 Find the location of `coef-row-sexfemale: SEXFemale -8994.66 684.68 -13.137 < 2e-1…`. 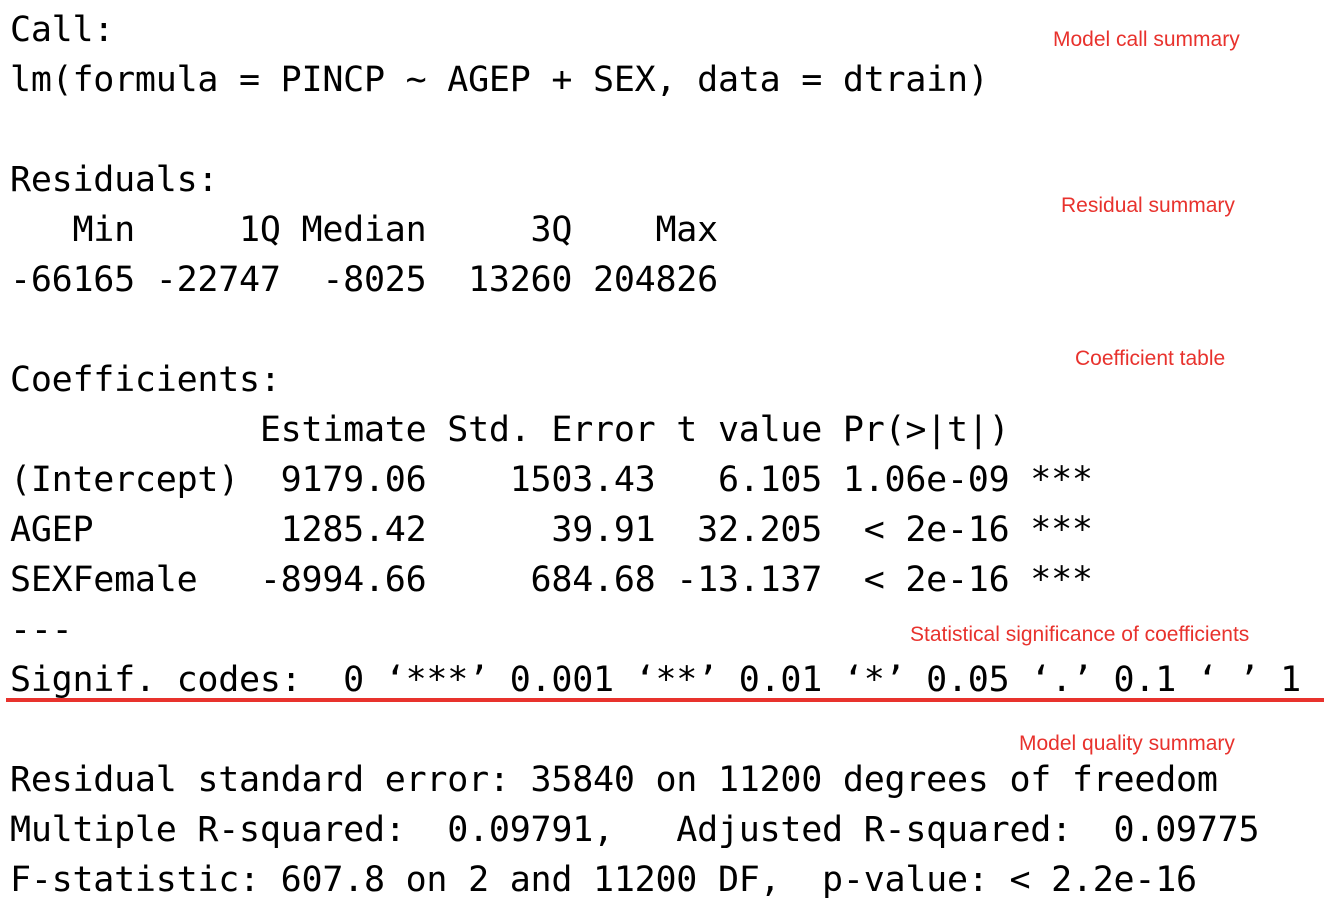

coef-row-sexfemale: SEXFemale -8994.66 684.68 -13.137 < 2e-1… is located at coordinates (551, 580).